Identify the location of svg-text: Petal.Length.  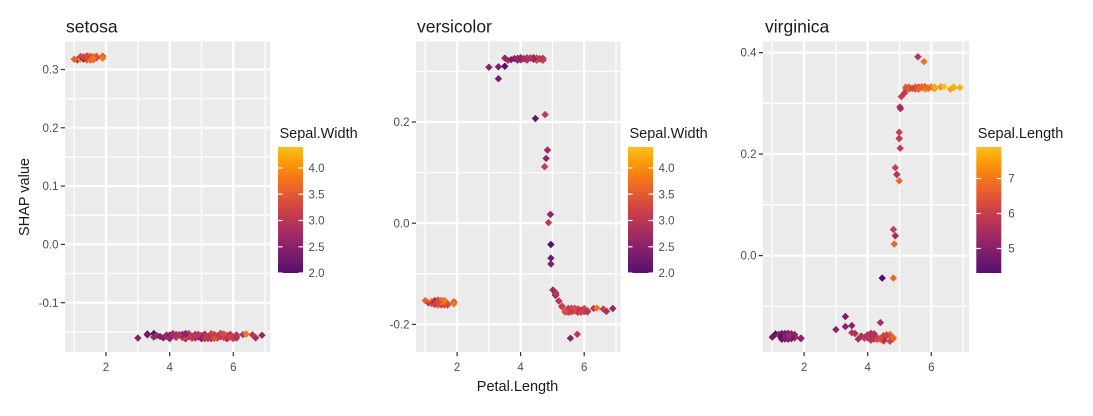
(517, 387).